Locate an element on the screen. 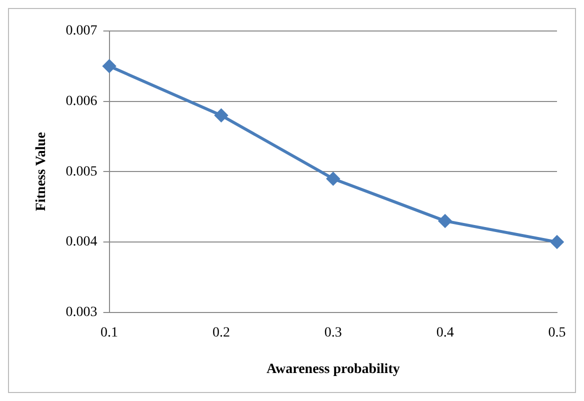  y-tick-label: 0.004 is located at coordinates (82, 242).